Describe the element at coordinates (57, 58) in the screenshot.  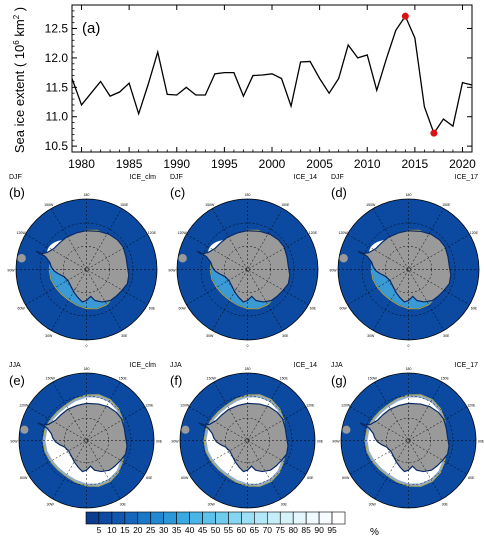
I see `y-tick-label: 12.0` at that location.